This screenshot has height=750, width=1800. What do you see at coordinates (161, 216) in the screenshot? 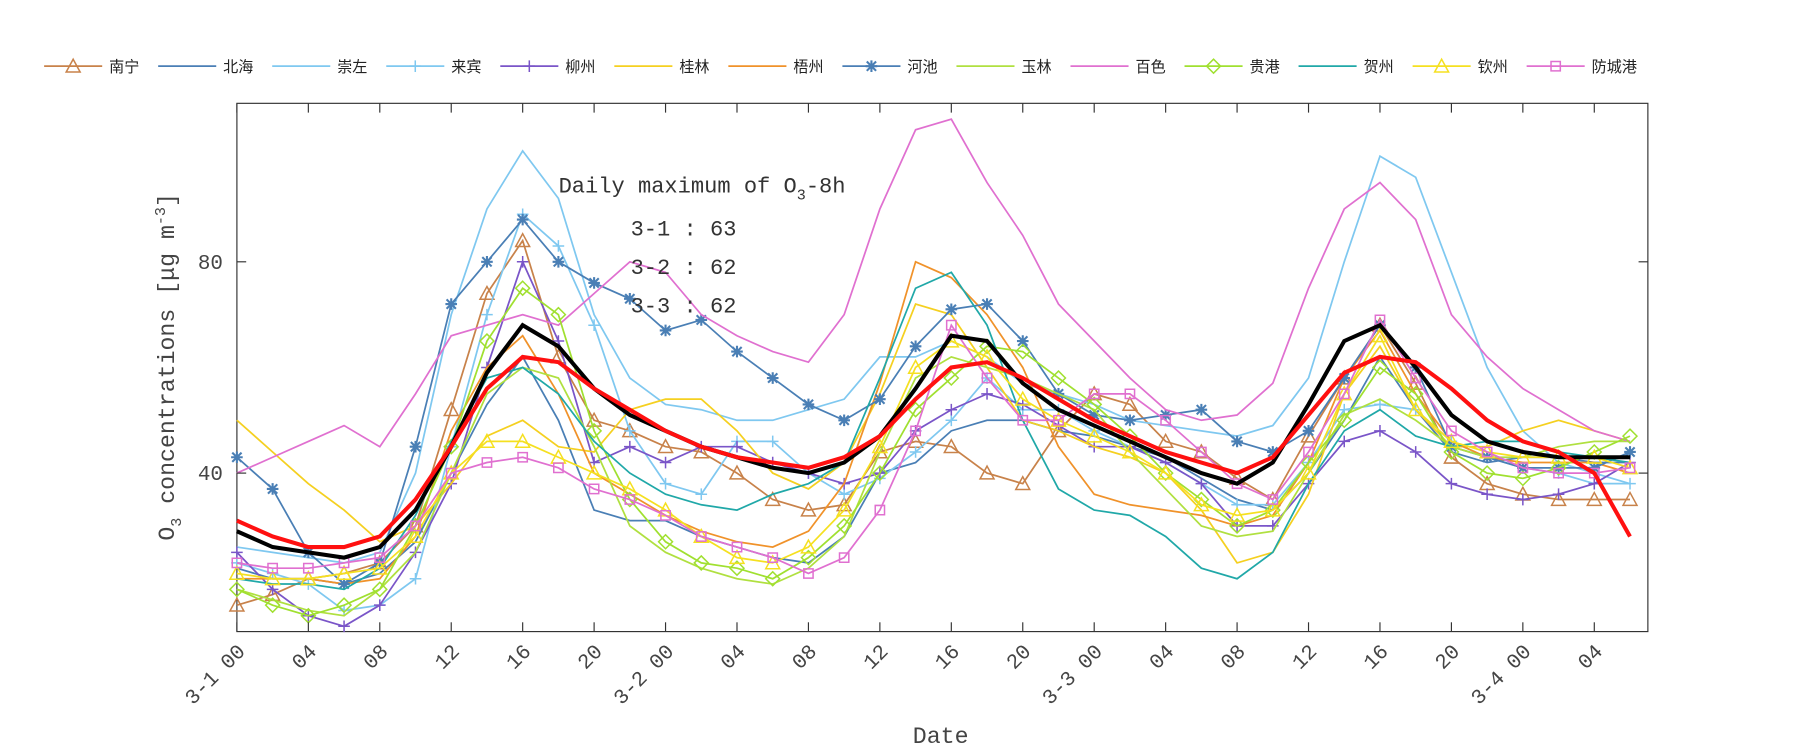
I see `y-label-sup: -3` at bounding box center [161, 216].